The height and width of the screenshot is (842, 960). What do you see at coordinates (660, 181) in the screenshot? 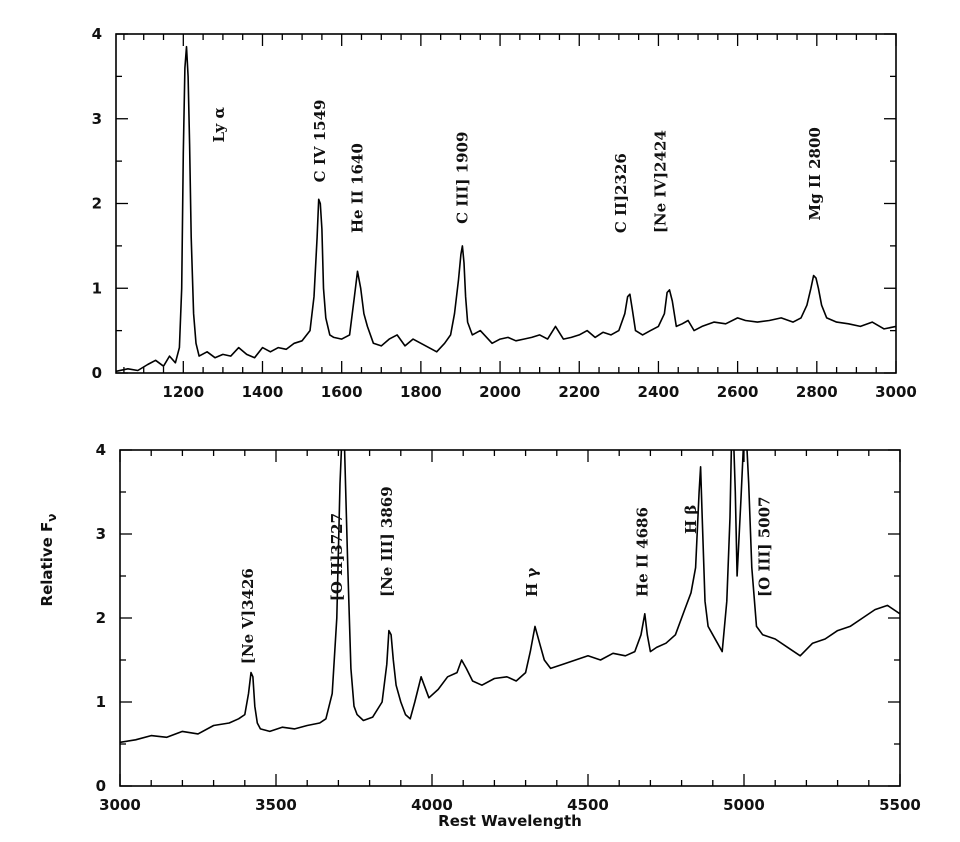
I see `emission-line-label: [Ne IV]2424` at bounding box center [660, 181].